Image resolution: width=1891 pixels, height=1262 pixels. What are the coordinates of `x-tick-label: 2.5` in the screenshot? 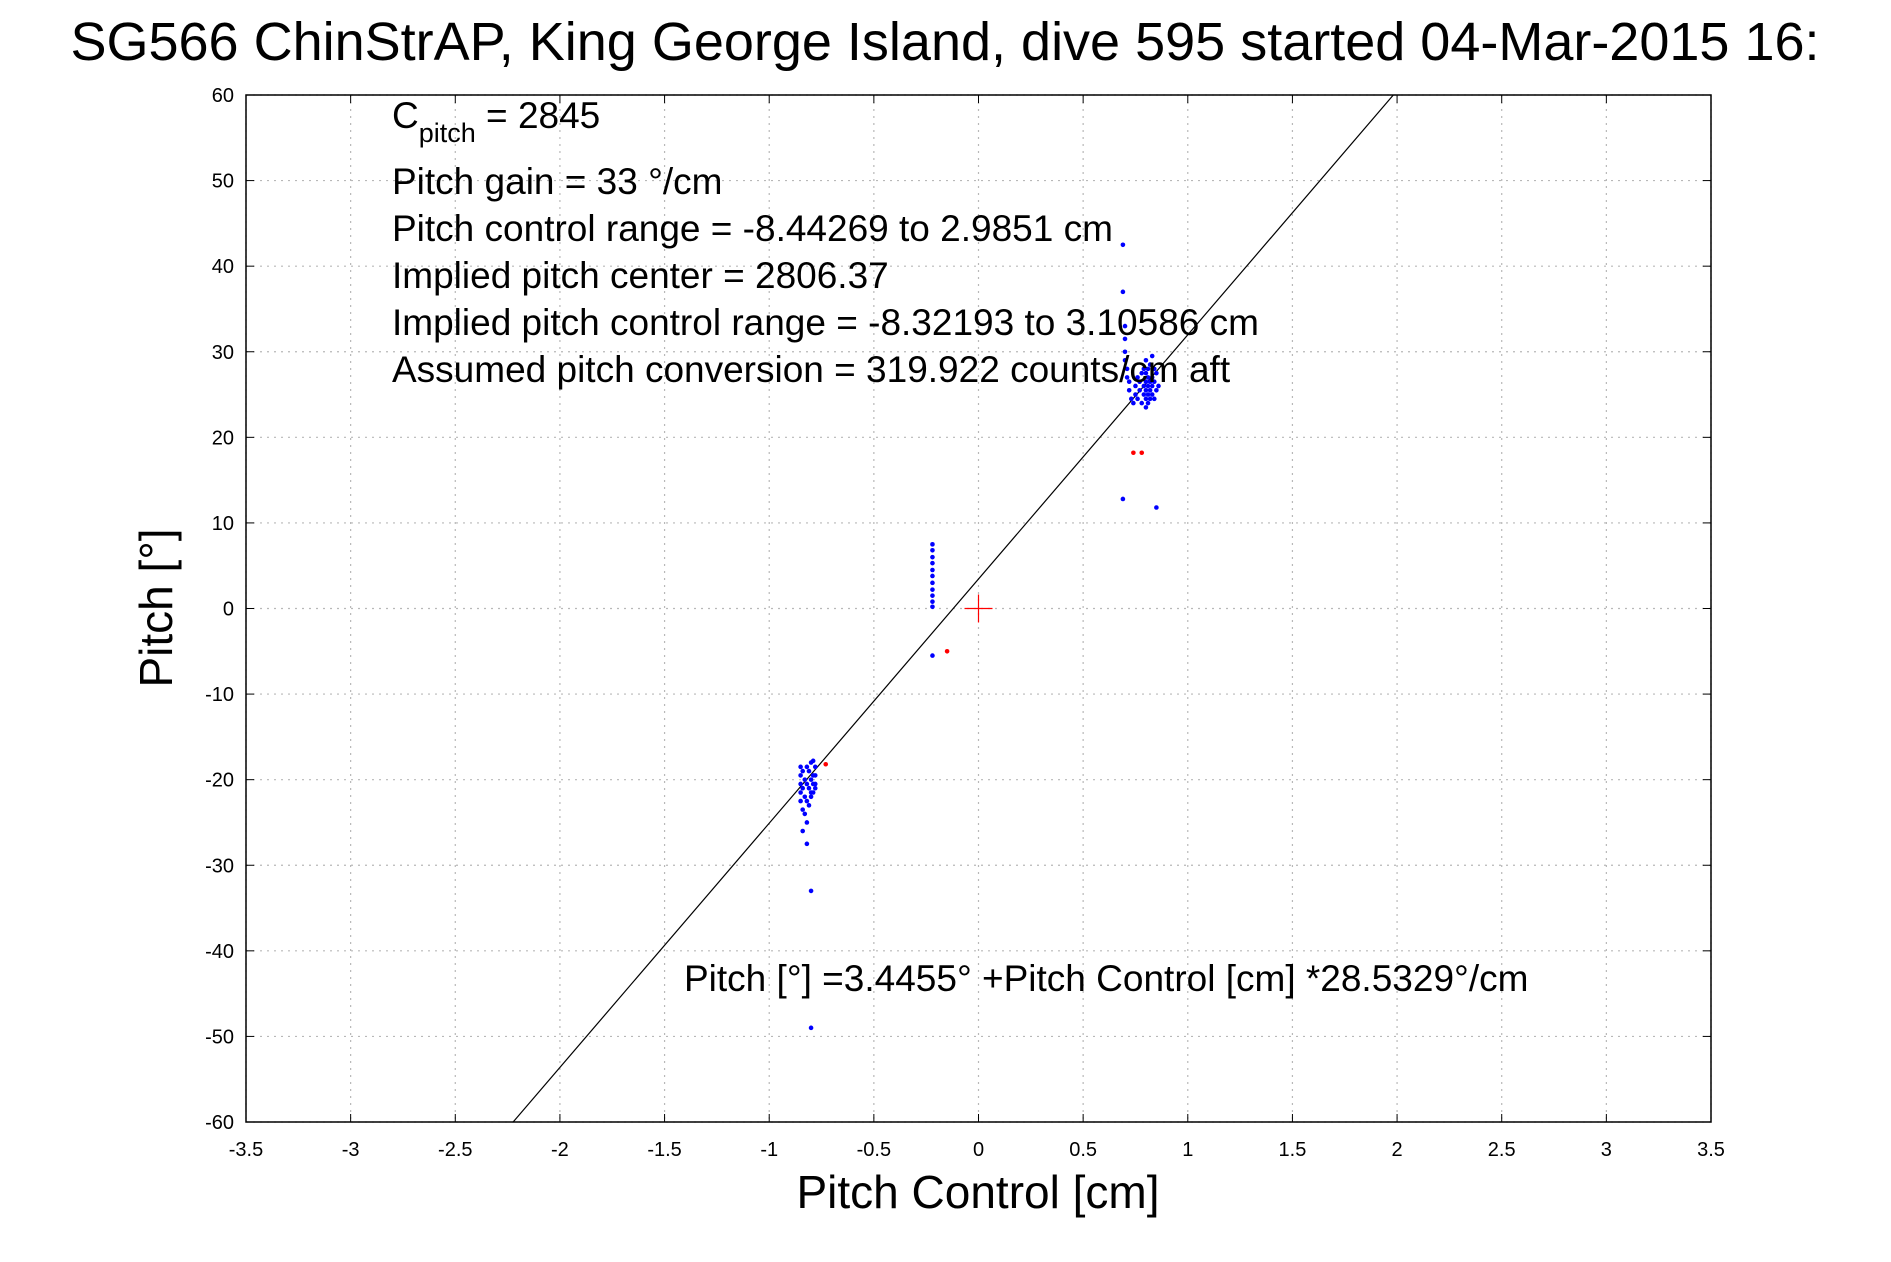 It's located at (1502, 1150).